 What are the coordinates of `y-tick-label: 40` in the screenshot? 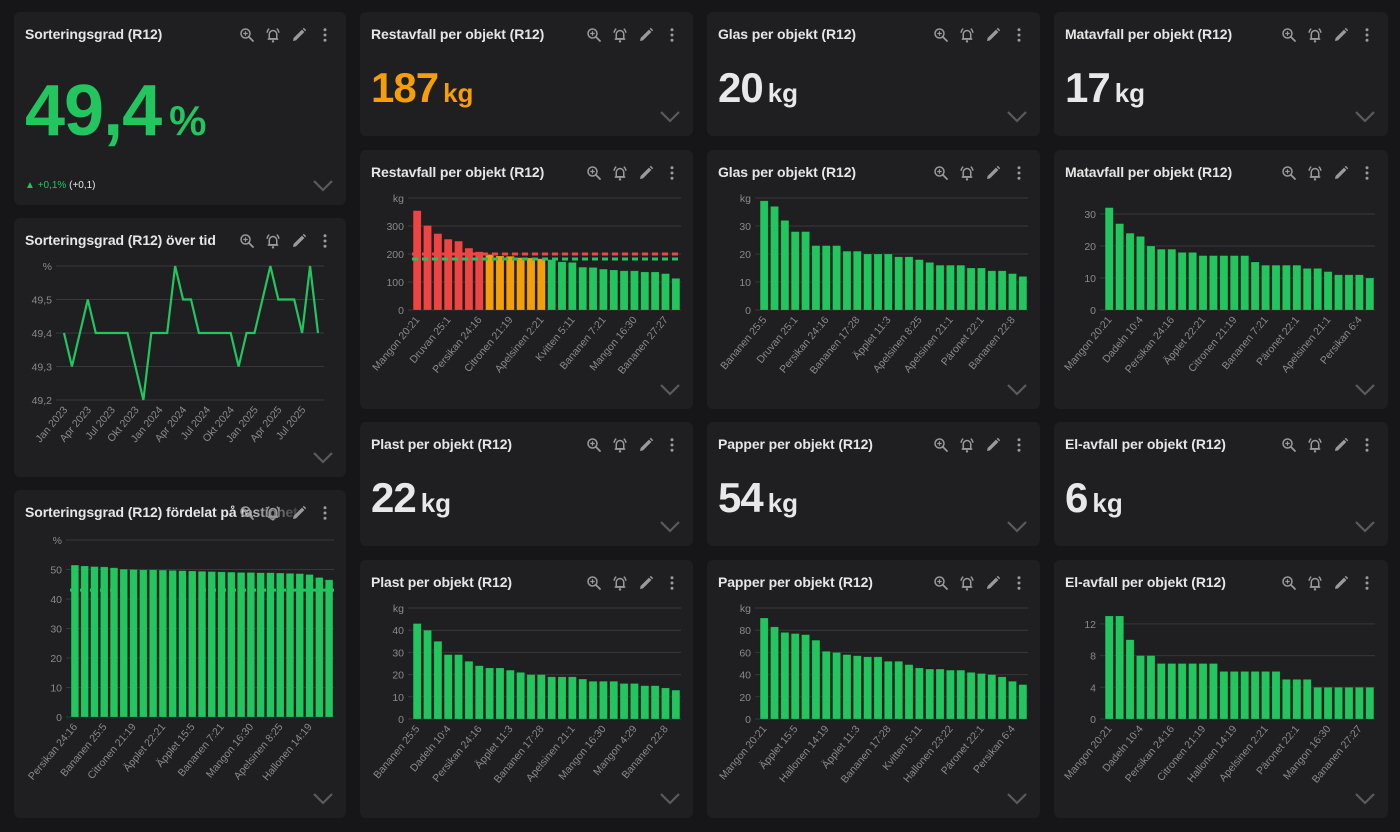 It's located at (745, 676).